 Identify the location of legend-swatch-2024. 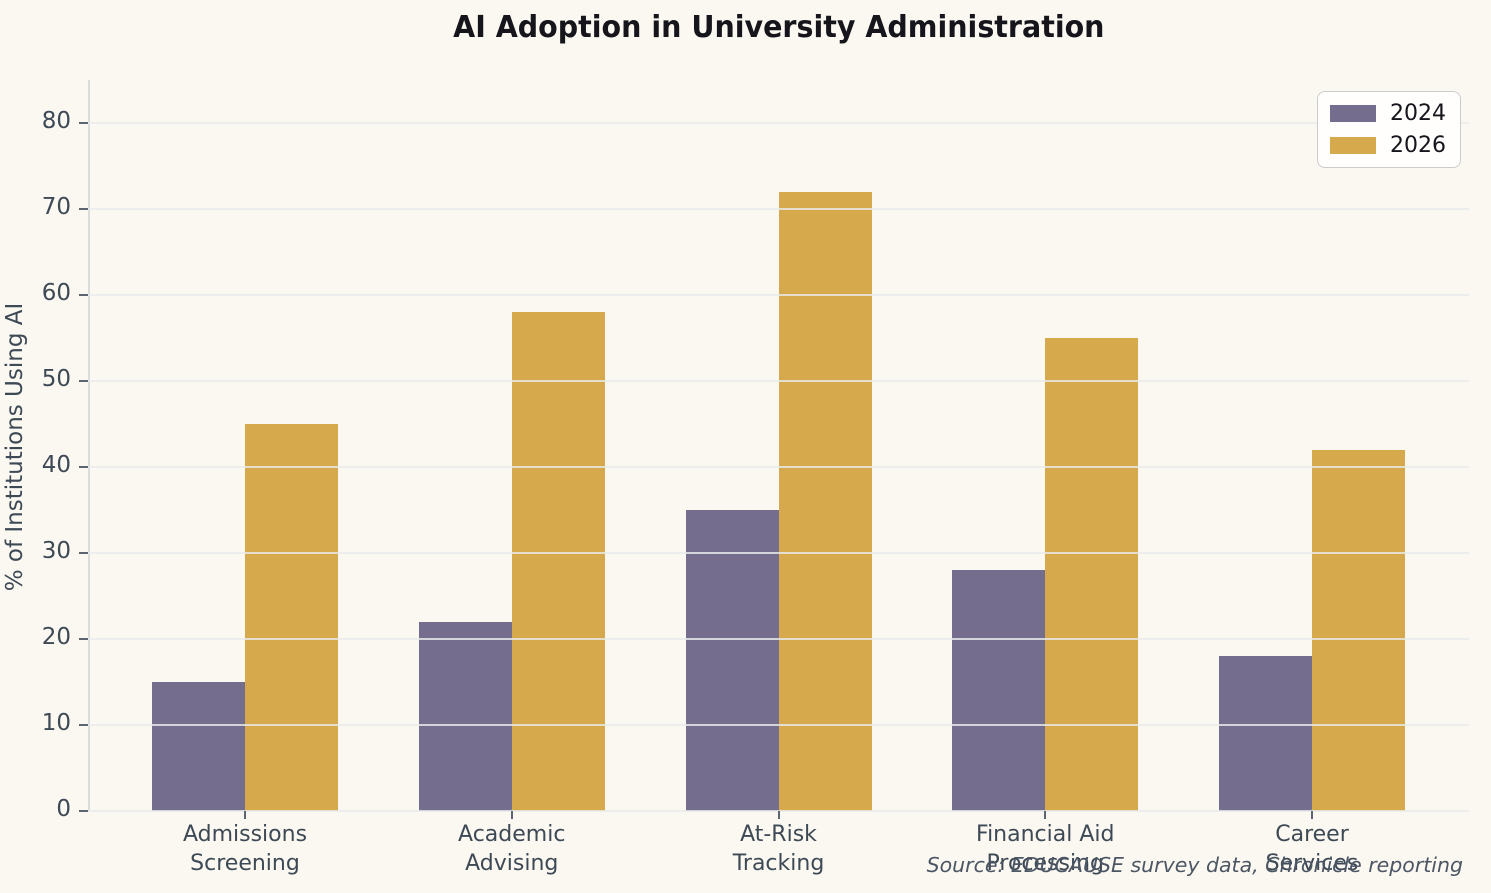
(1353, 113).